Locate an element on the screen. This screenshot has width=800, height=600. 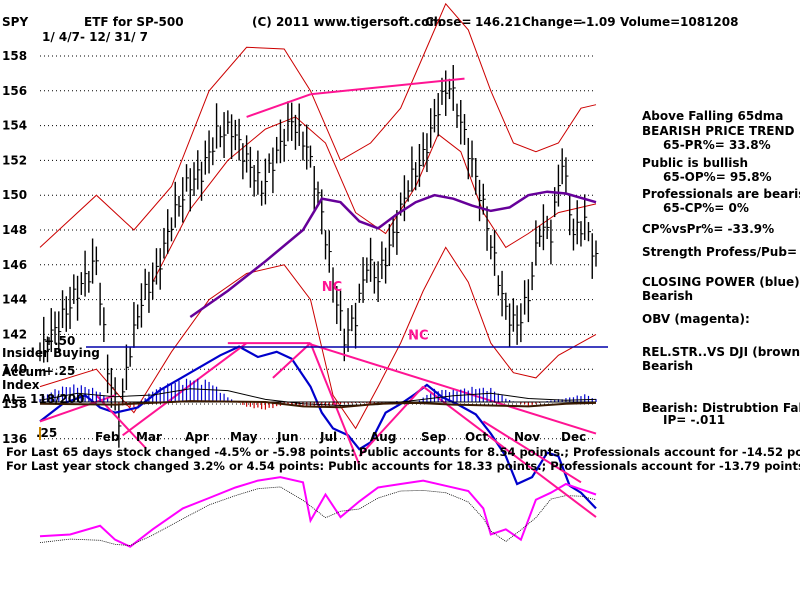
relstr-line is located at coordinates (318, 404).